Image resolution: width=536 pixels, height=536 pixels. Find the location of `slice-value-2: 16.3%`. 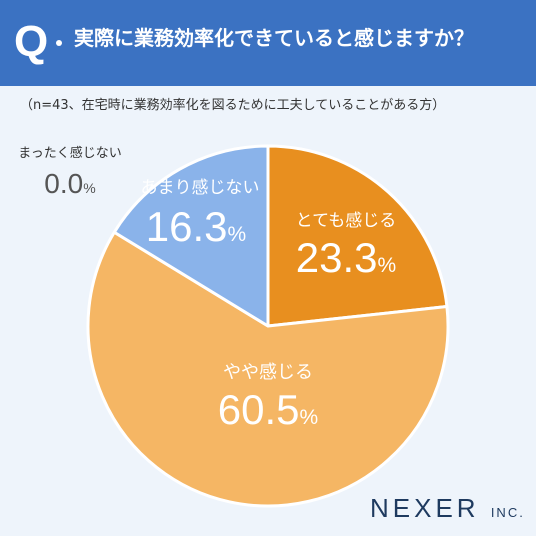

slice-value-2: 16.3% is located at coordinates (196, 226).